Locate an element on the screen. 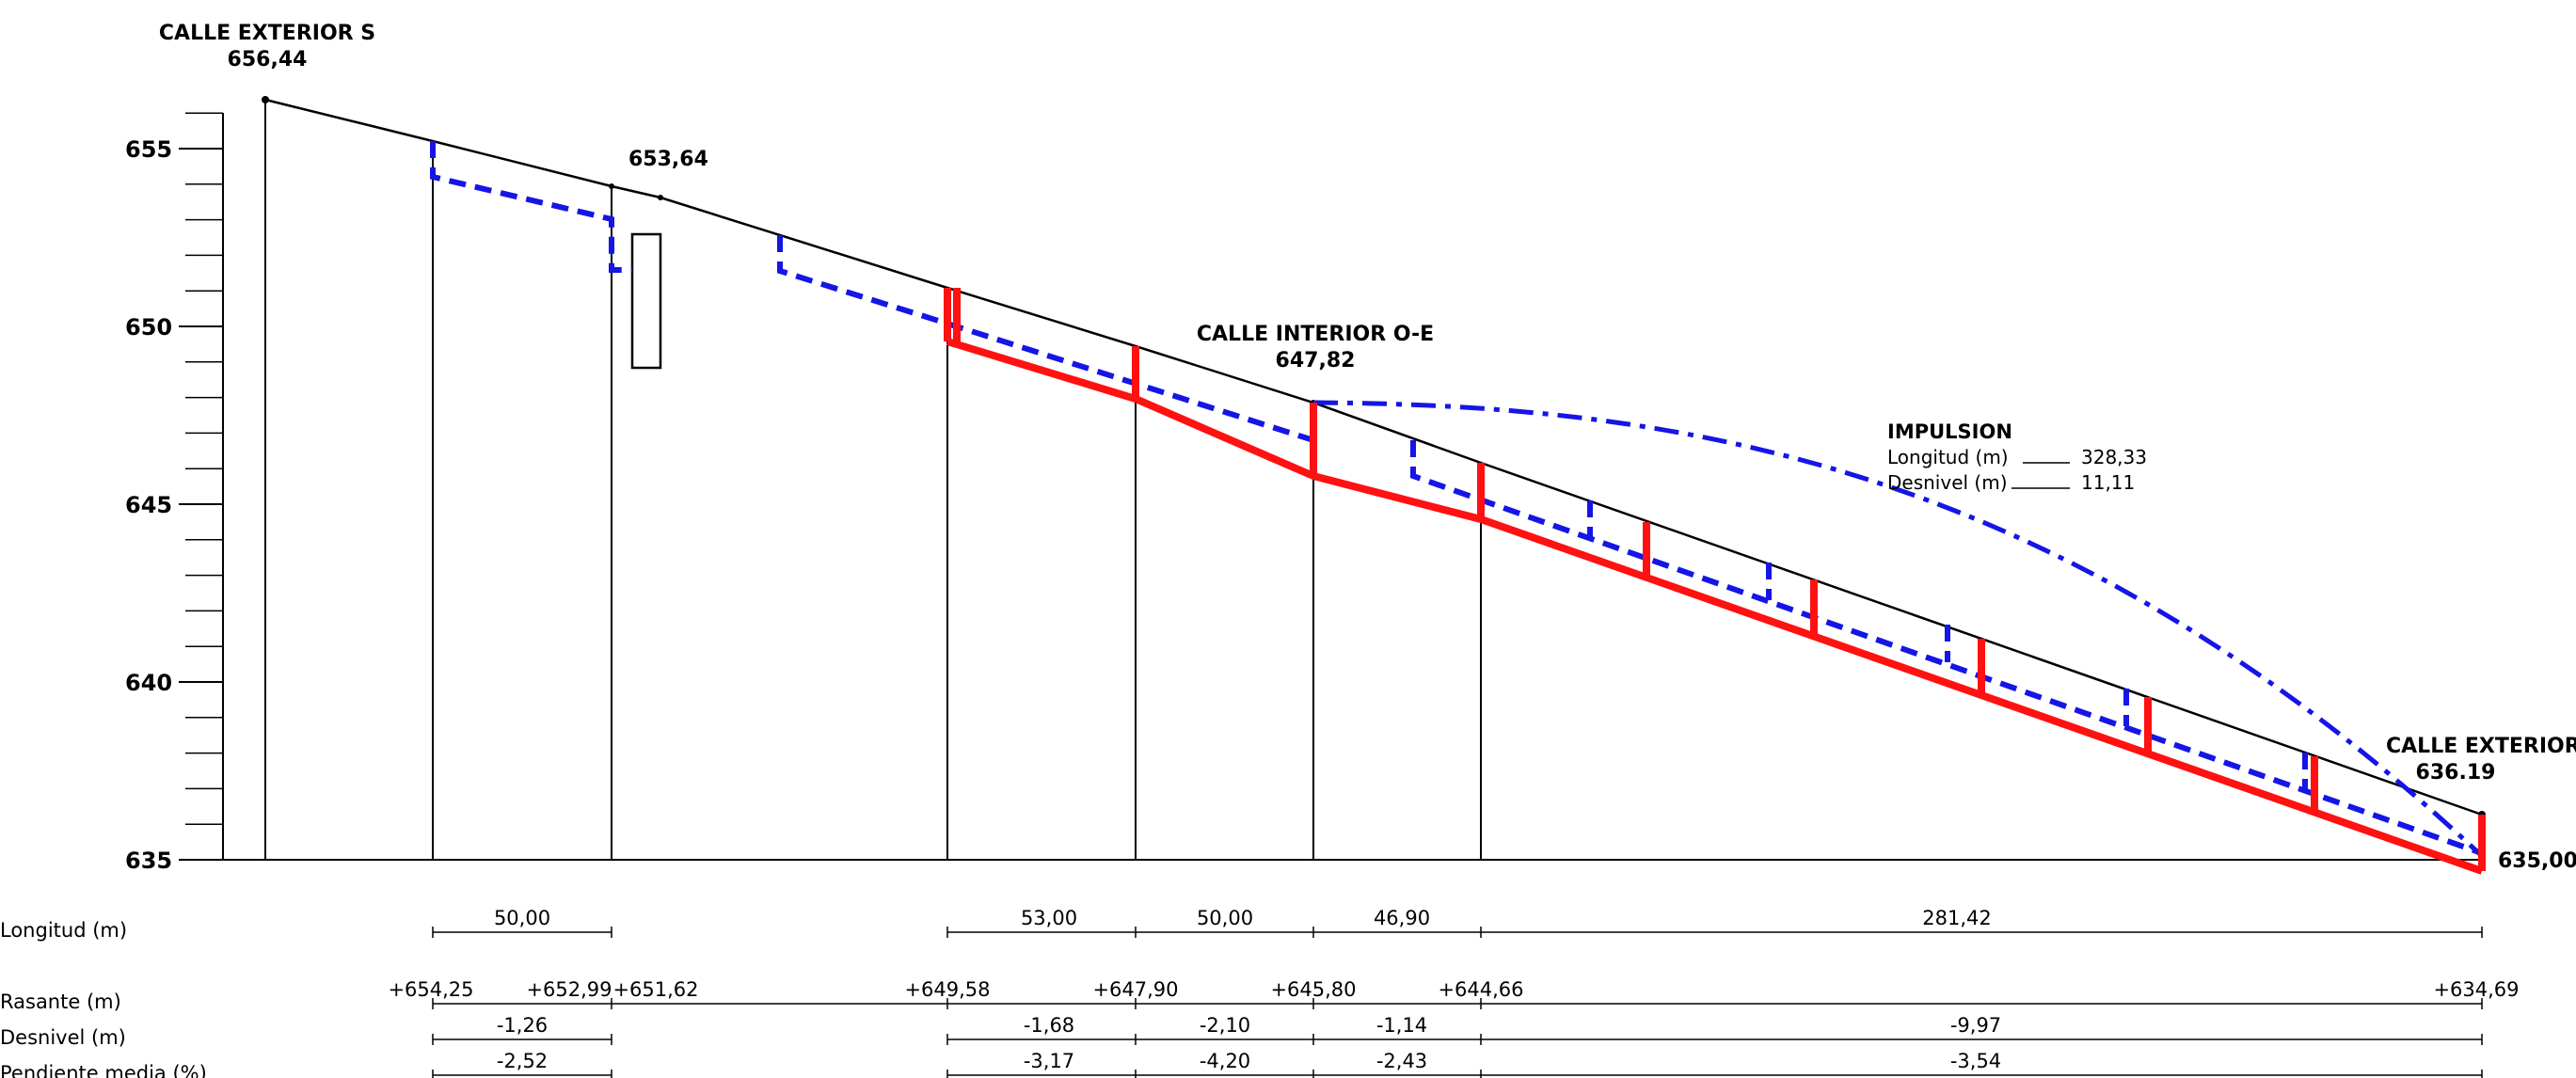 This screenshot has height=1078, width=2576. tick-label-635: 635 is located at coordinates (149, 861).